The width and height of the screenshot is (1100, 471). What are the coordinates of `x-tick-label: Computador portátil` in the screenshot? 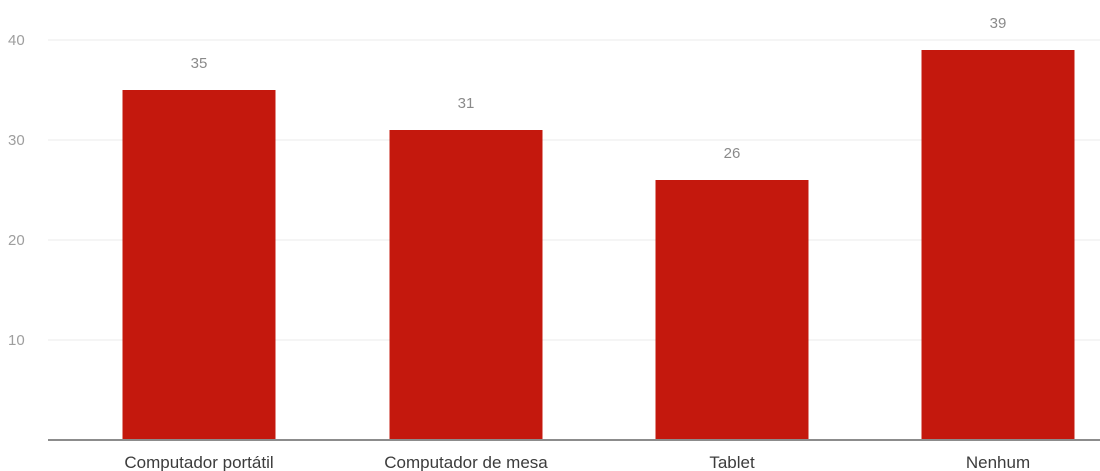 It's located at (198, 462).